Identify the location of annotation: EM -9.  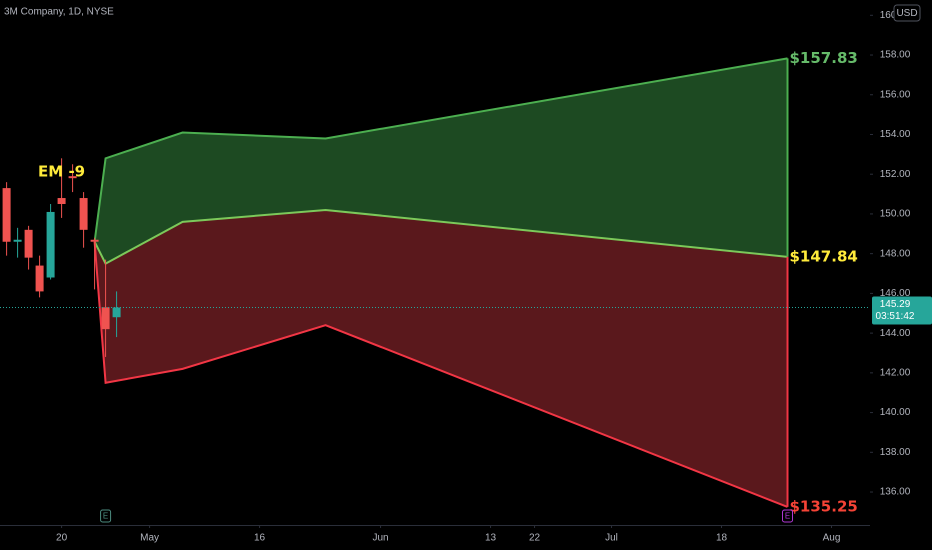
(61, 172).